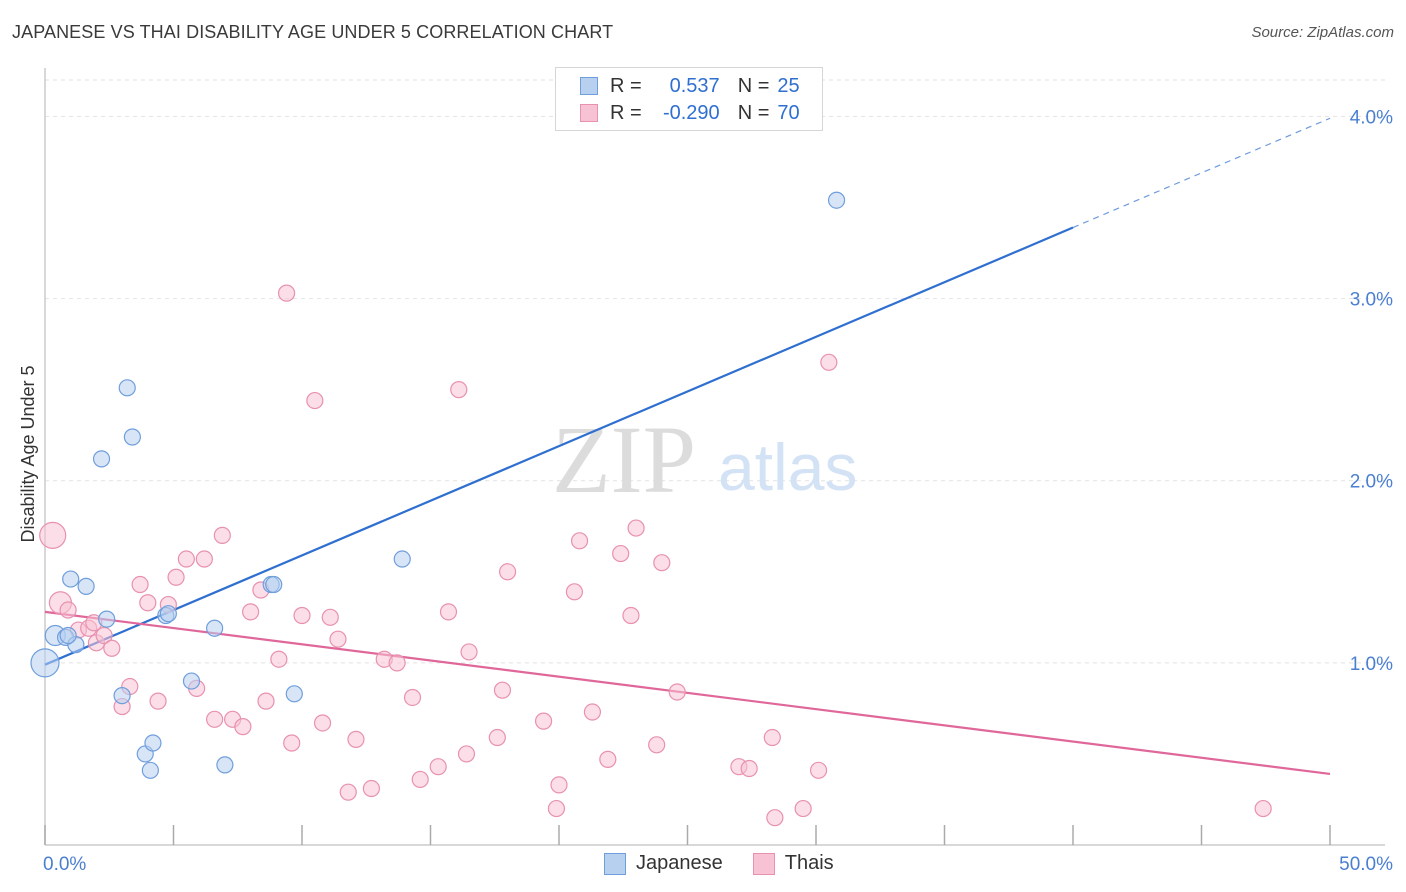 This screenshot has height=892, width=1406. I want to click on y-axis-label: Disability Age Under 5, so click(28, 453).